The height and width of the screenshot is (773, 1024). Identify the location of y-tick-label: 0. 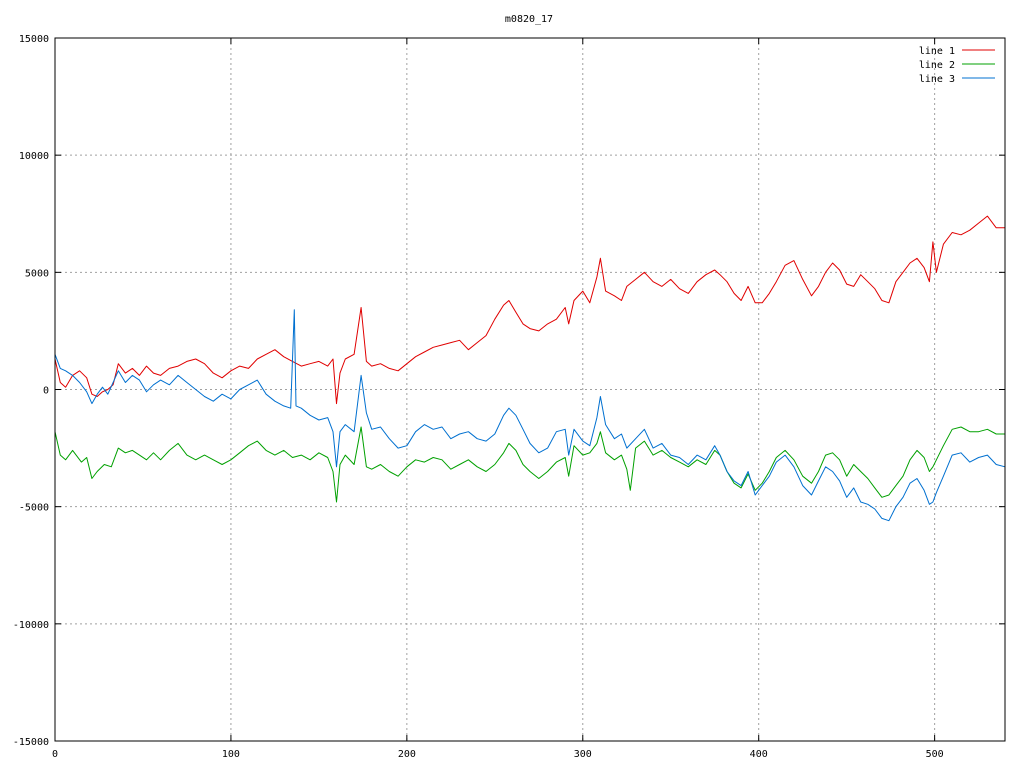
(46, 391).